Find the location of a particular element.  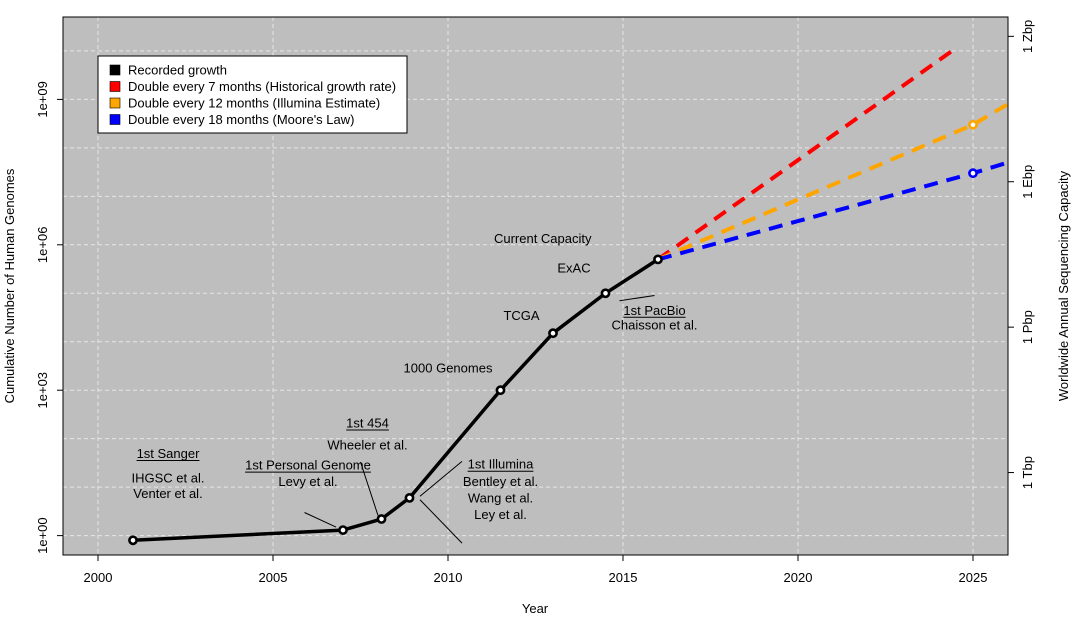

annotation-label: Wang et al. is located at coordinates (500, 498).